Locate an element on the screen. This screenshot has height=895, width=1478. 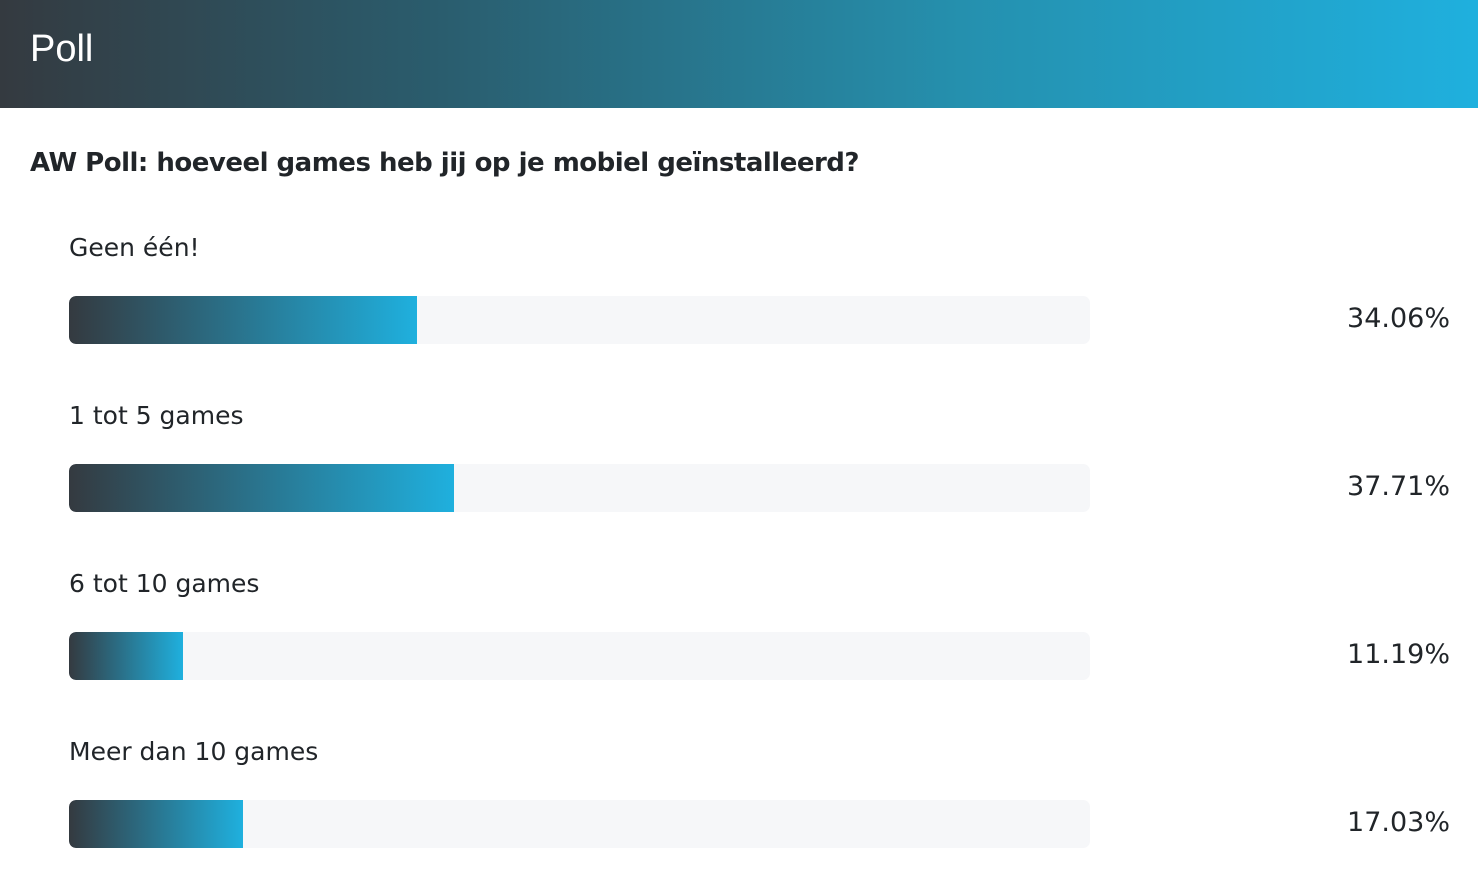
option-percent: 17.03% is located at coordinates (1398, 822).